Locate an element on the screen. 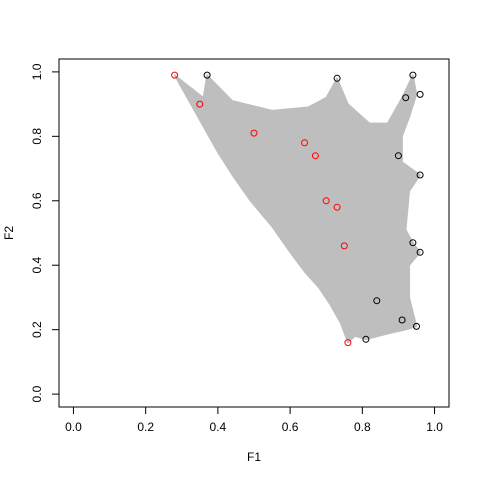  y-tick-label: 0.8 is located at coordinates (37, 136).